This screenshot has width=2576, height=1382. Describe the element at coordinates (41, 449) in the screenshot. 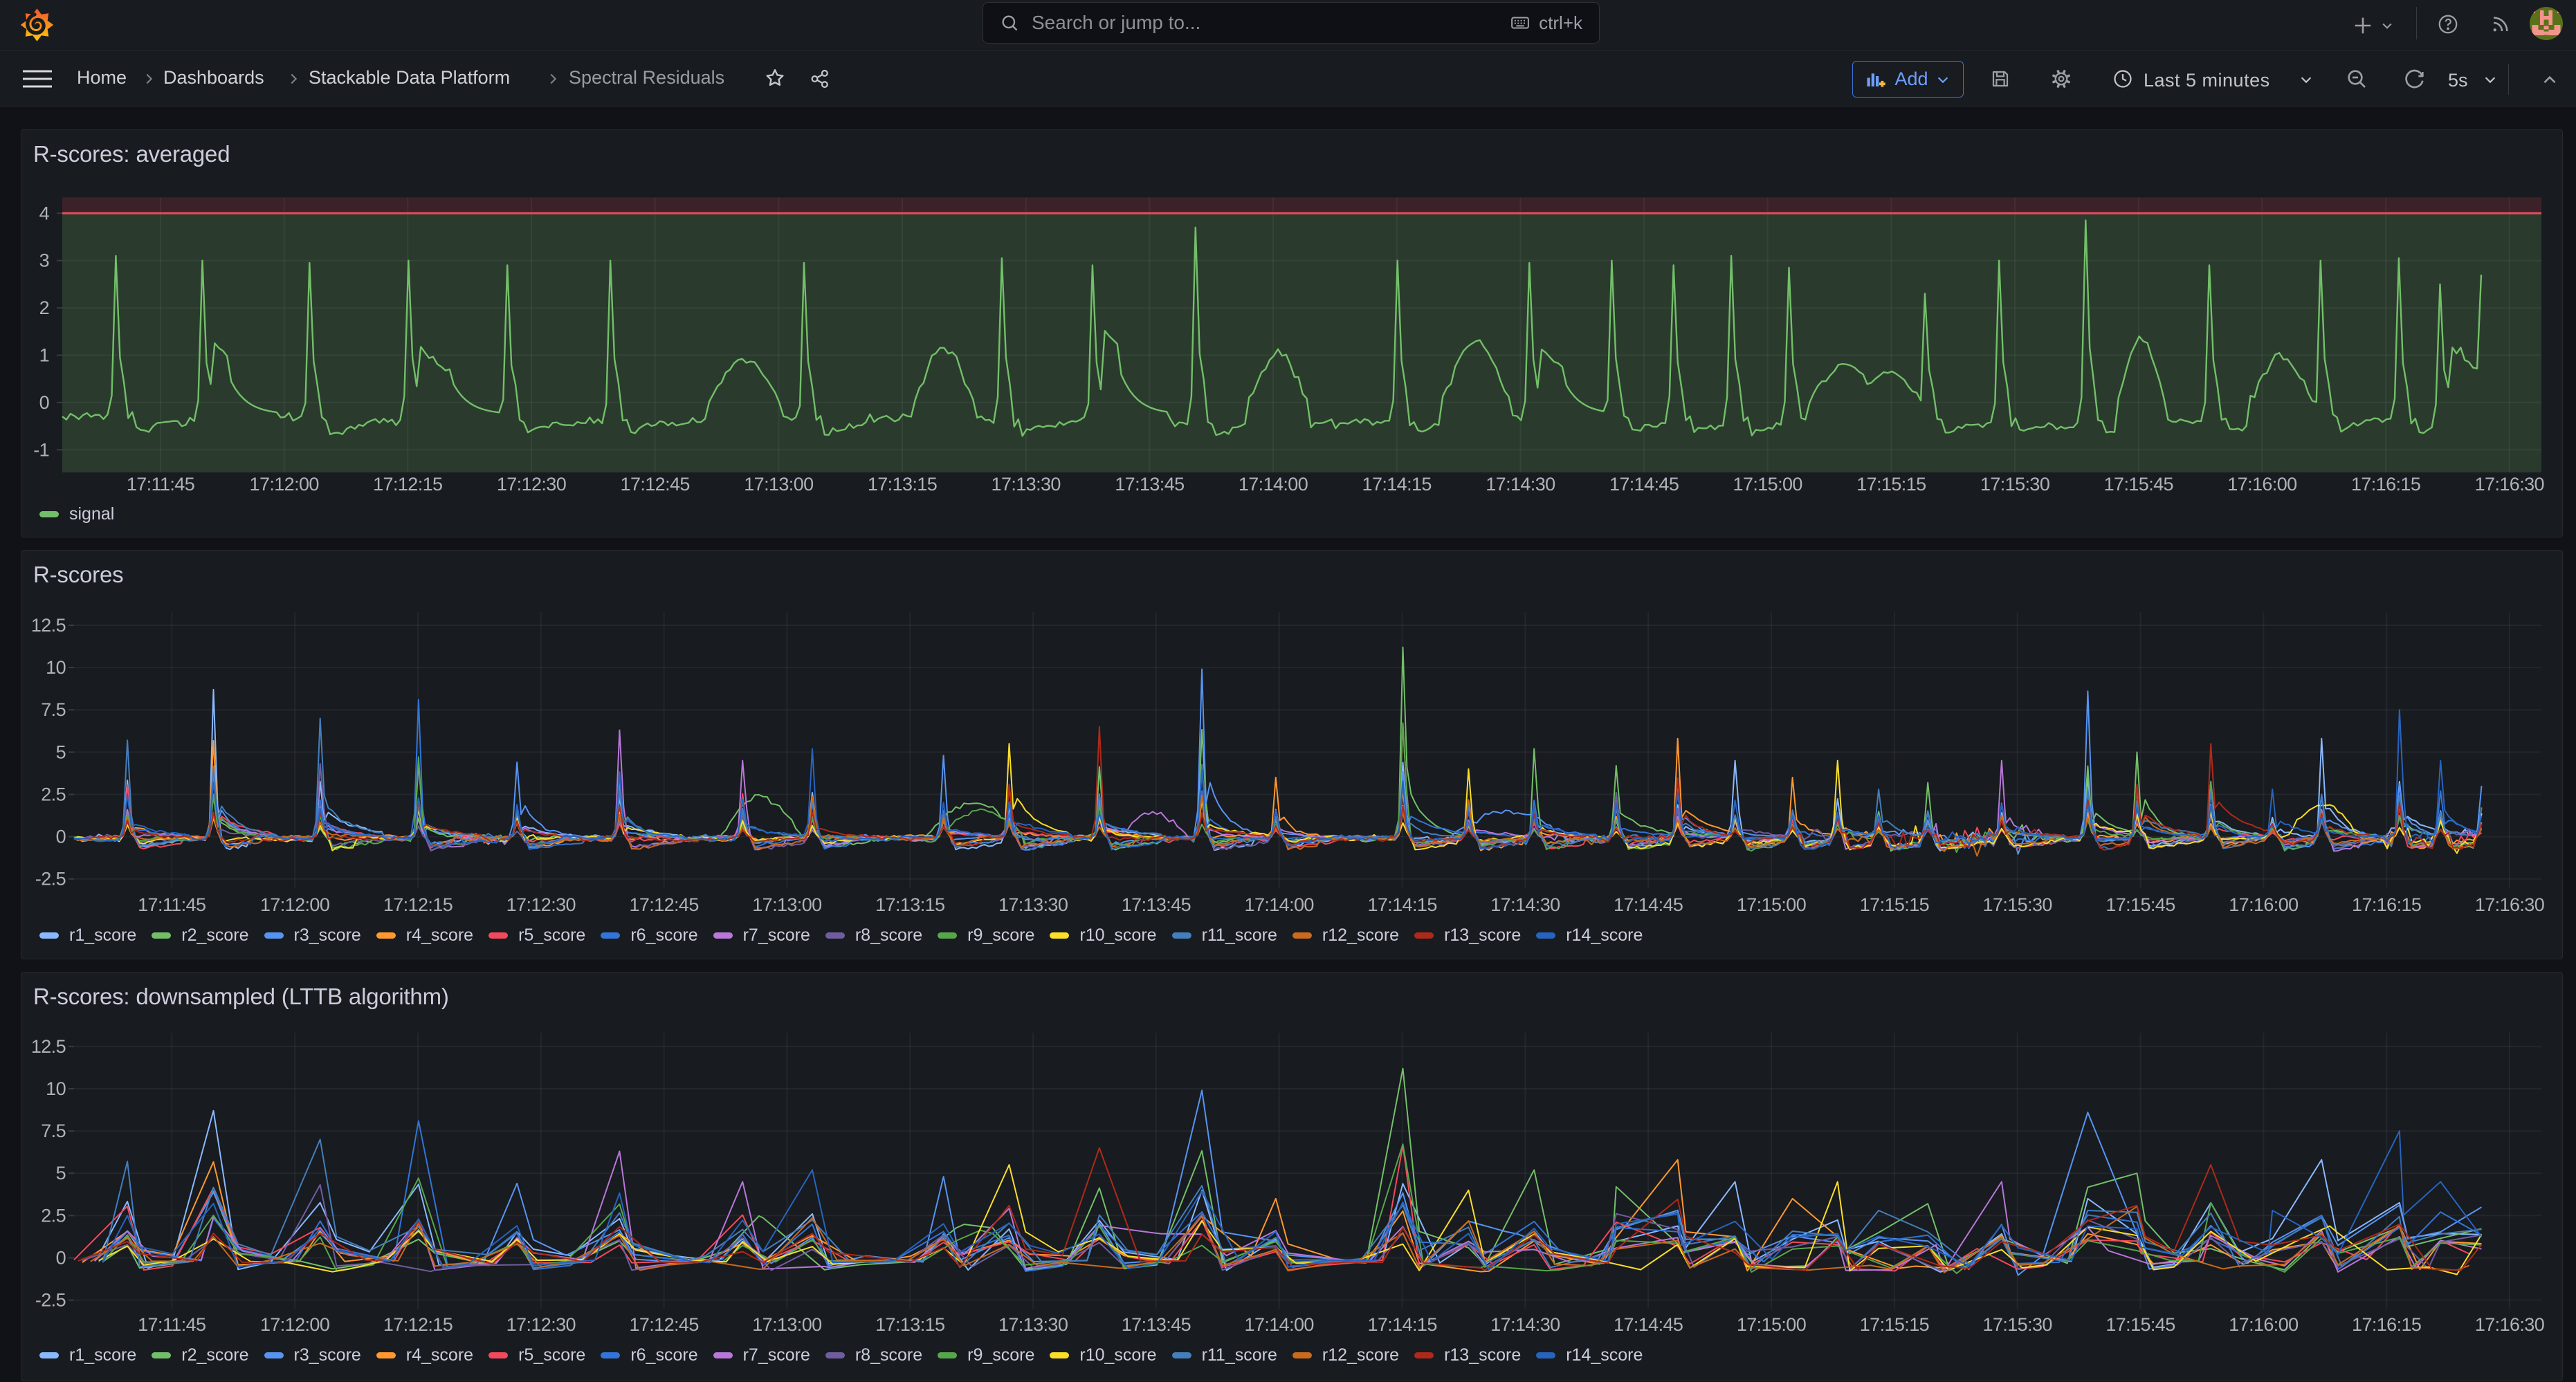

I see `svg-text: -1` at that location.